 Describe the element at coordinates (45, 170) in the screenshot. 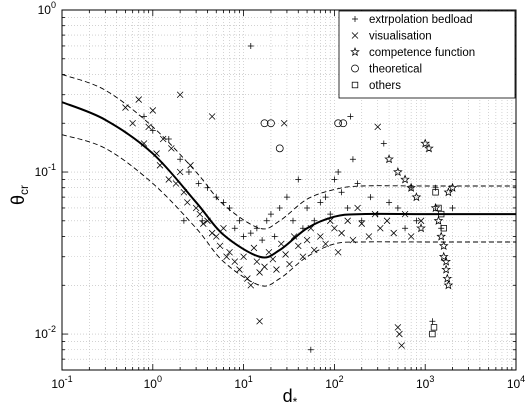

I see `y-tick-label: 10⁻¹` at that location.